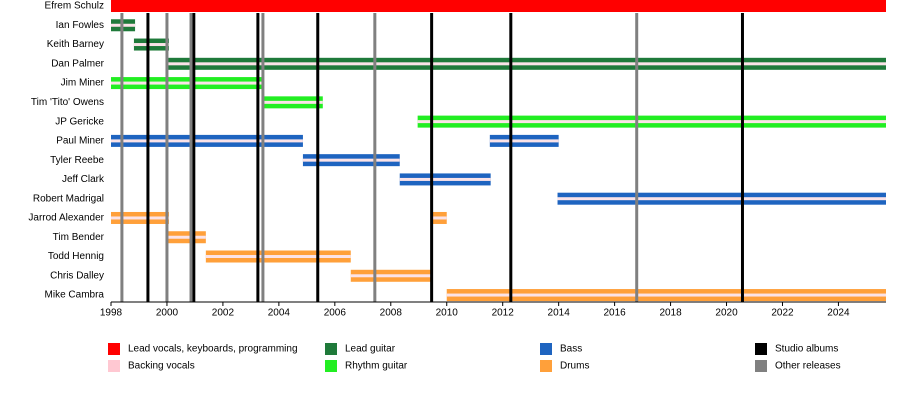  I want to click on member-label: Mike Cambra, so click(75, 295).